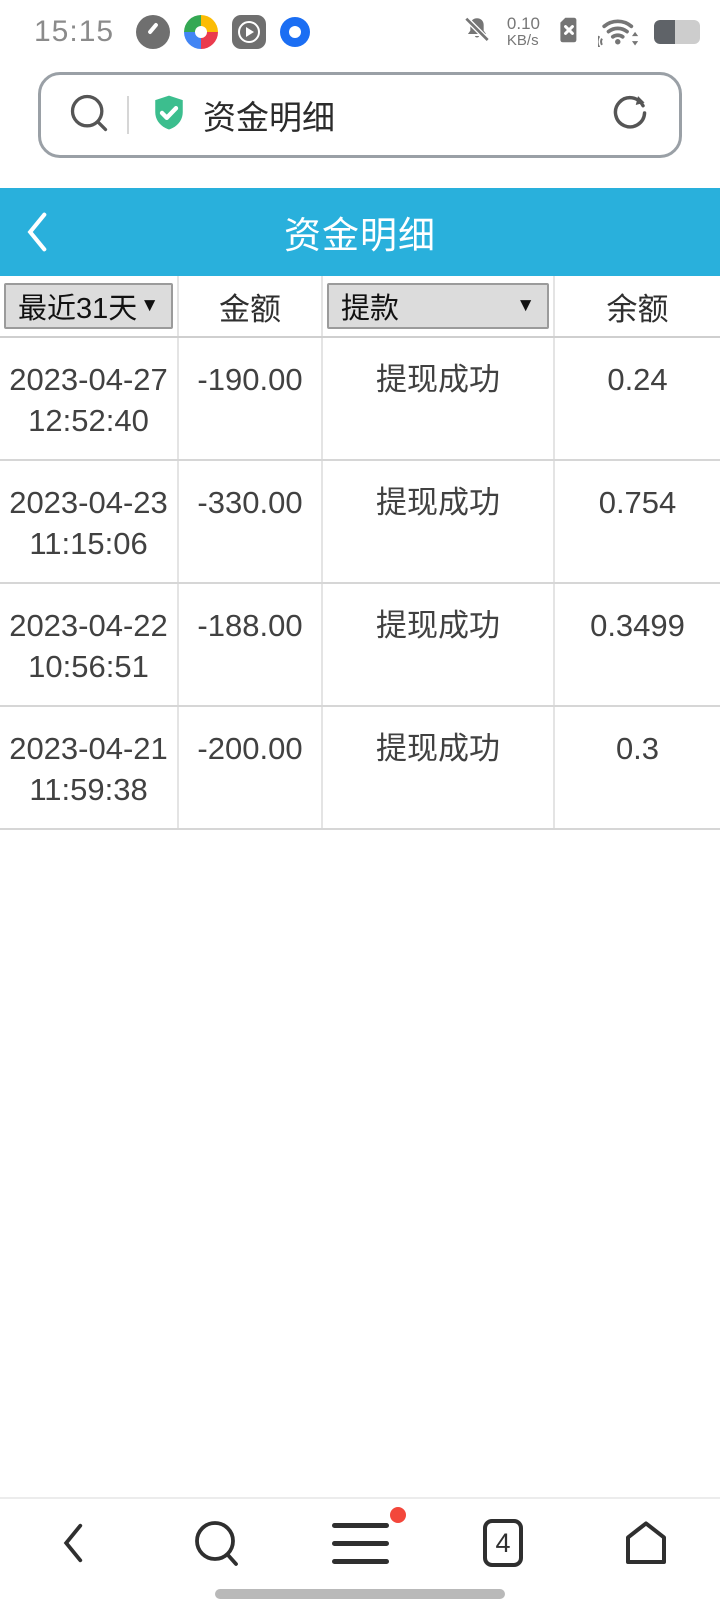 The height and width of the screenshot is (1600, 720). I want to click on row-time: 11:59:38, so click(88, 789).